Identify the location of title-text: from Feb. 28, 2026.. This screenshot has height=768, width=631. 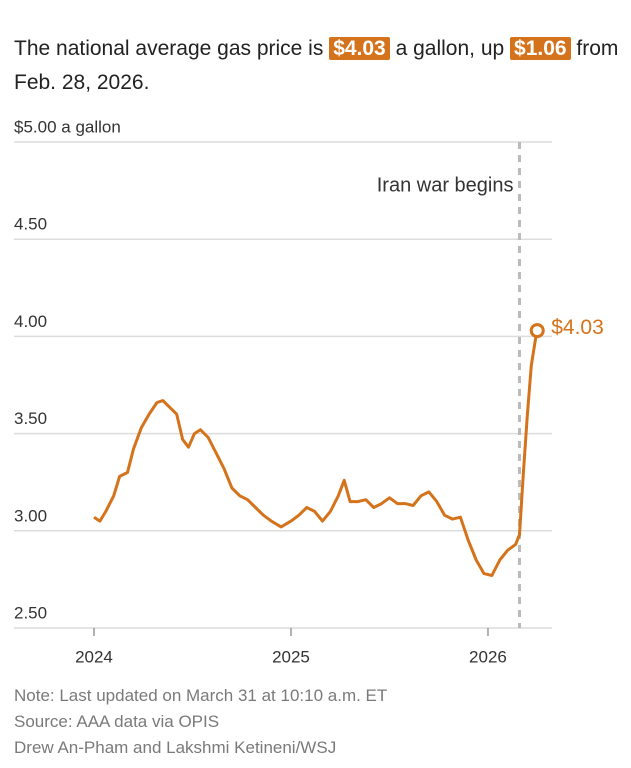
(316, 65).